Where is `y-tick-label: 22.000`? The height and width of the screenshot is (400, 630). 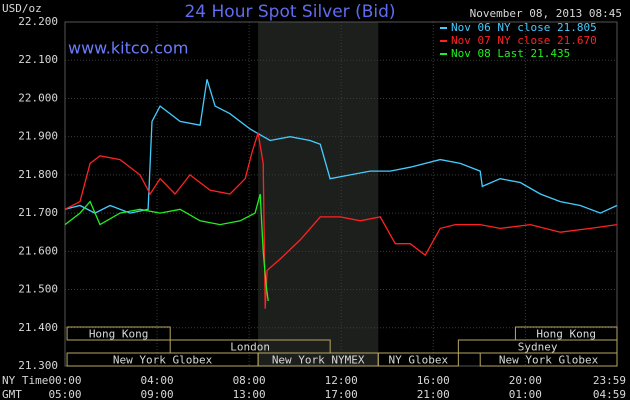 y-tick-label: 22.000 is located at coordinates (38, 97).